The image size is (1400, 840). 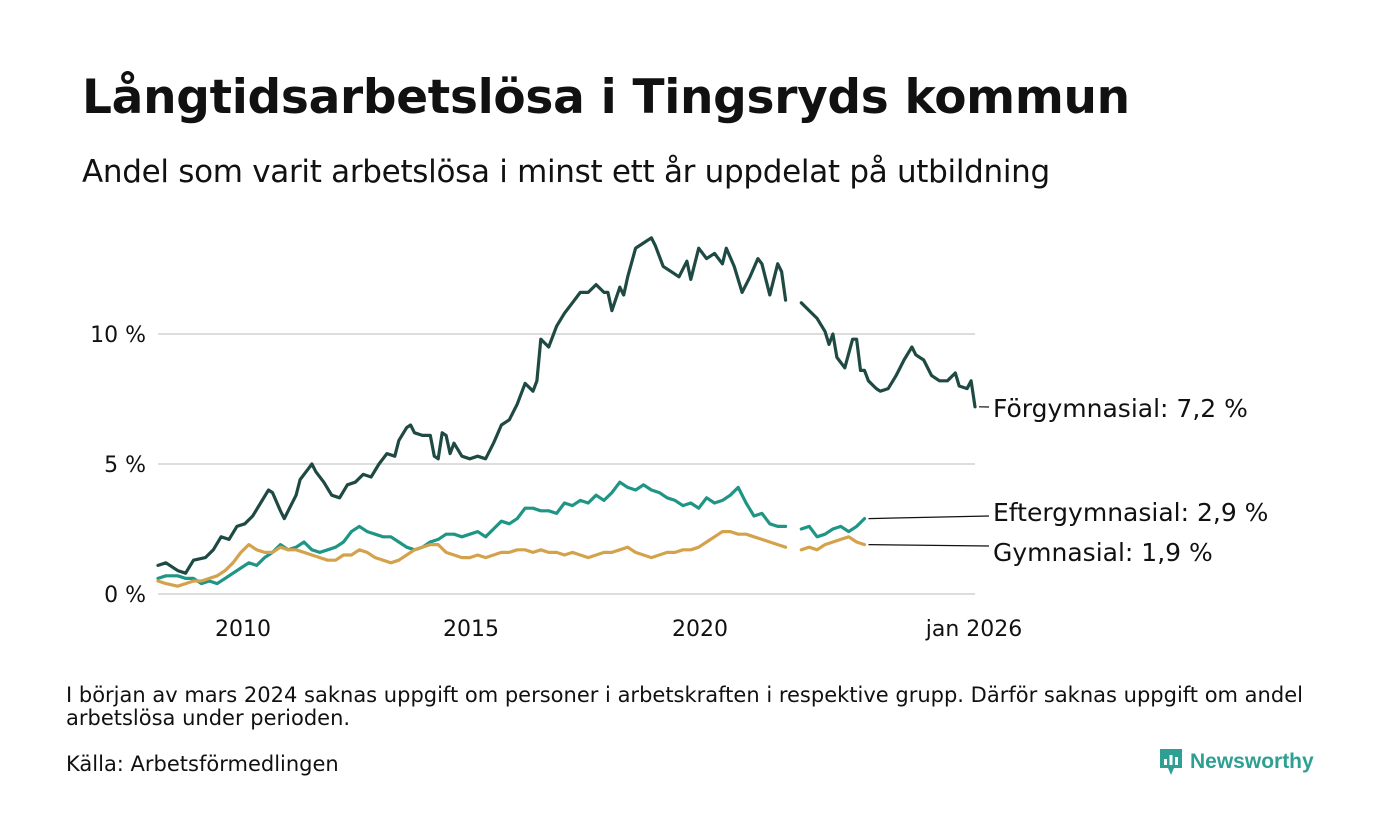 What do you see at coordinates (1130, 512) in the screenshot?
I see `end-label-eftergymnasial: Eftergymnasial: 2,9 %` at bounding box center [1130, 512].